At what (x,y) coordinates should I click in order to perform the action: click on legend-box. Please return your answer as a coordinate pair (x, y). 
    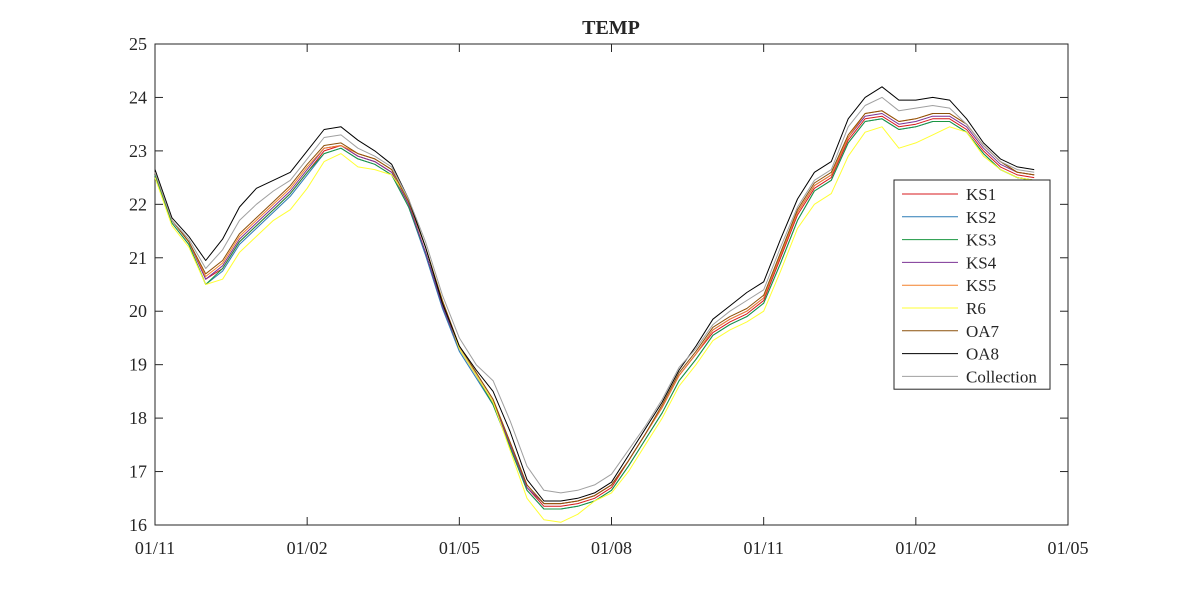
    Looking at the image, I should click on (972, 284).